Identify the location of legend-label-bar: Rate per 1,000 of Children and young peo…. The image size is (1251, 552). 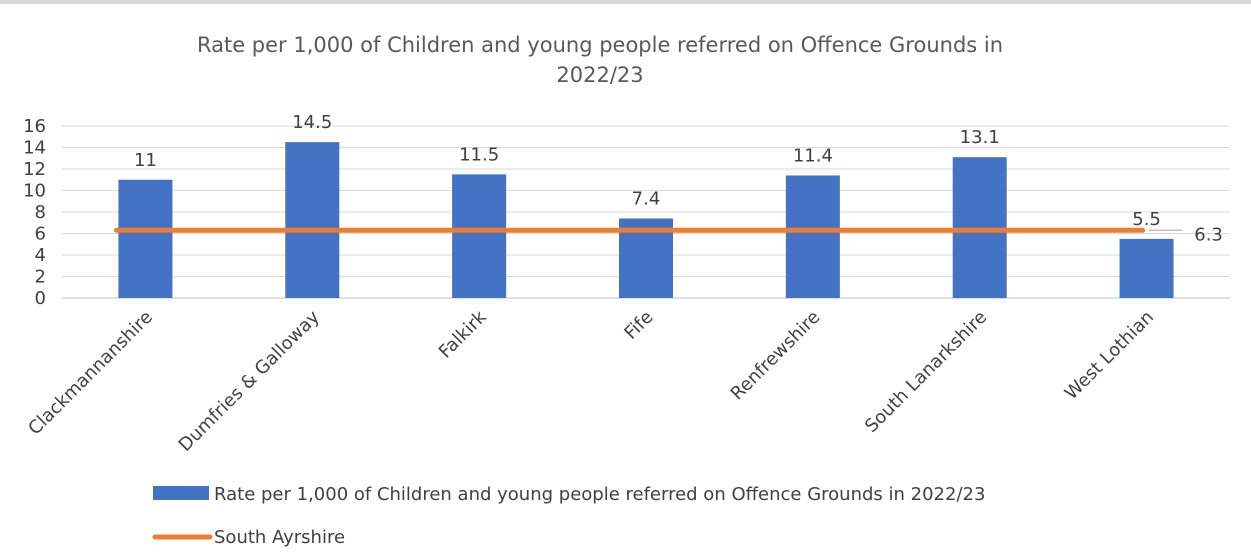
(599, 494).